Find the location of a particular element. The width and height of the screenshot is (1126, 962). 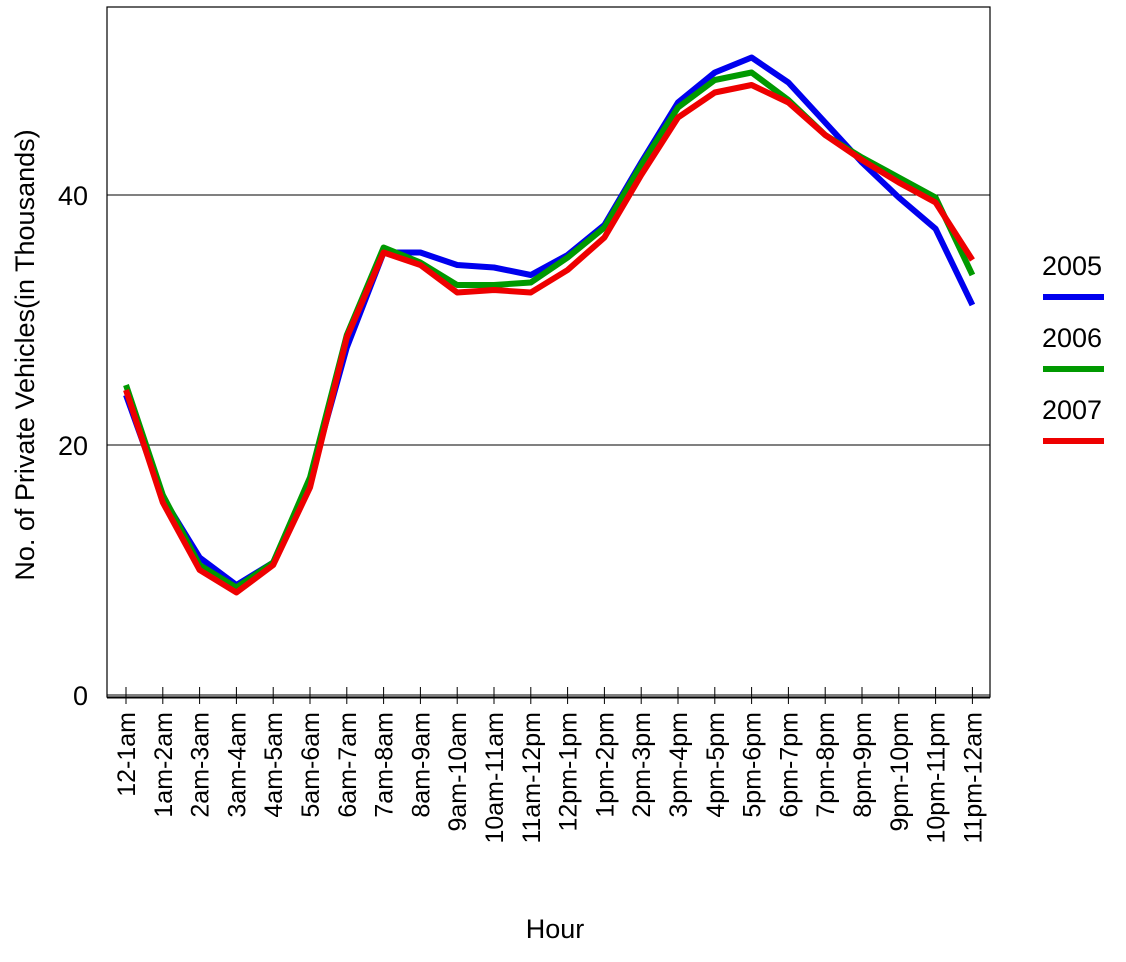

x-tick-label: 7pm-8pm is located at coordinates (826, 765).